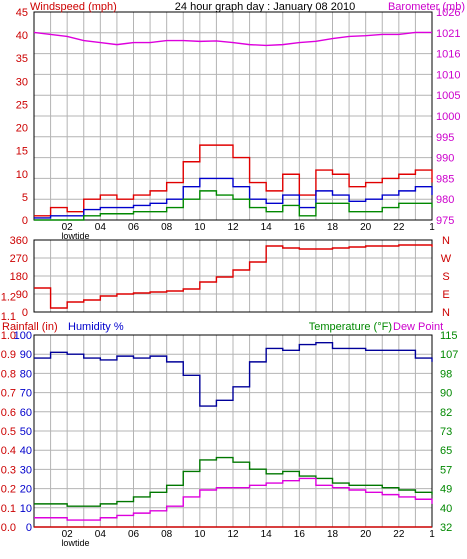 The height and width of the screenshot is (559, 467). What do you see at coordinates (26, 374) in the screenshot?
I see `humidity-tick-label: 80` at bounding box center [26, 374].